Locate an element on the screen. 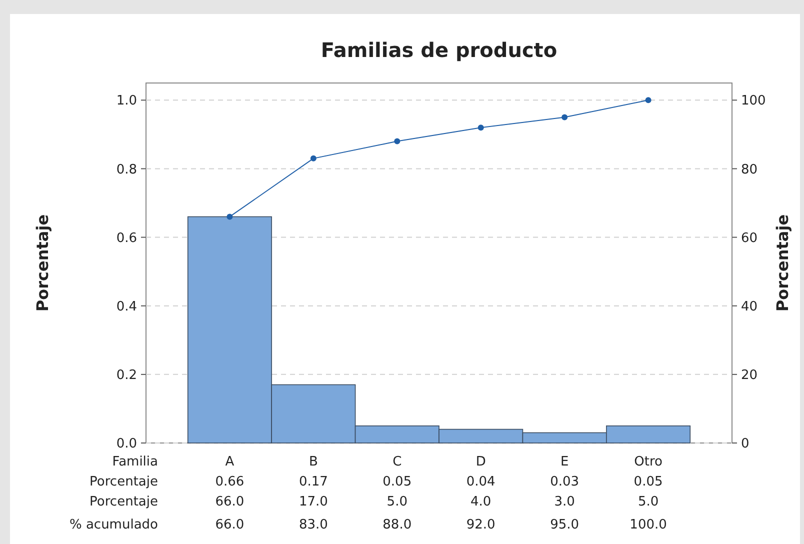 Image resolution: width=804 pixels, height=544 pixels. y-tick-label: 0.8 is located at coordinates (126, 170).